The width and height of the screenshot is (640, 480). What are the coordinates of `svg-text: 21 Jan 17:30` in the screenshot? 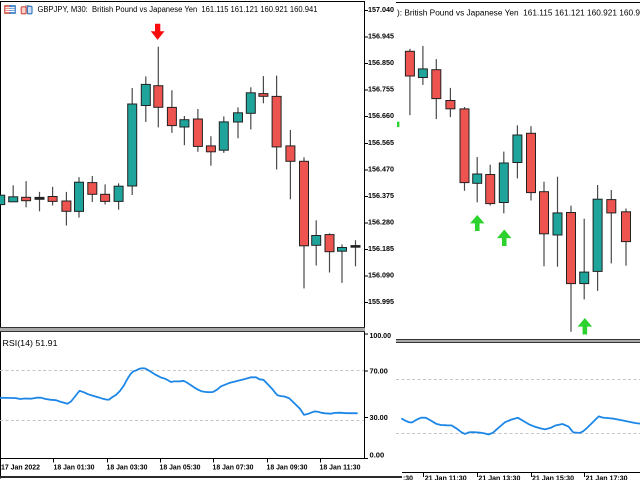 It's located at (607, 477).